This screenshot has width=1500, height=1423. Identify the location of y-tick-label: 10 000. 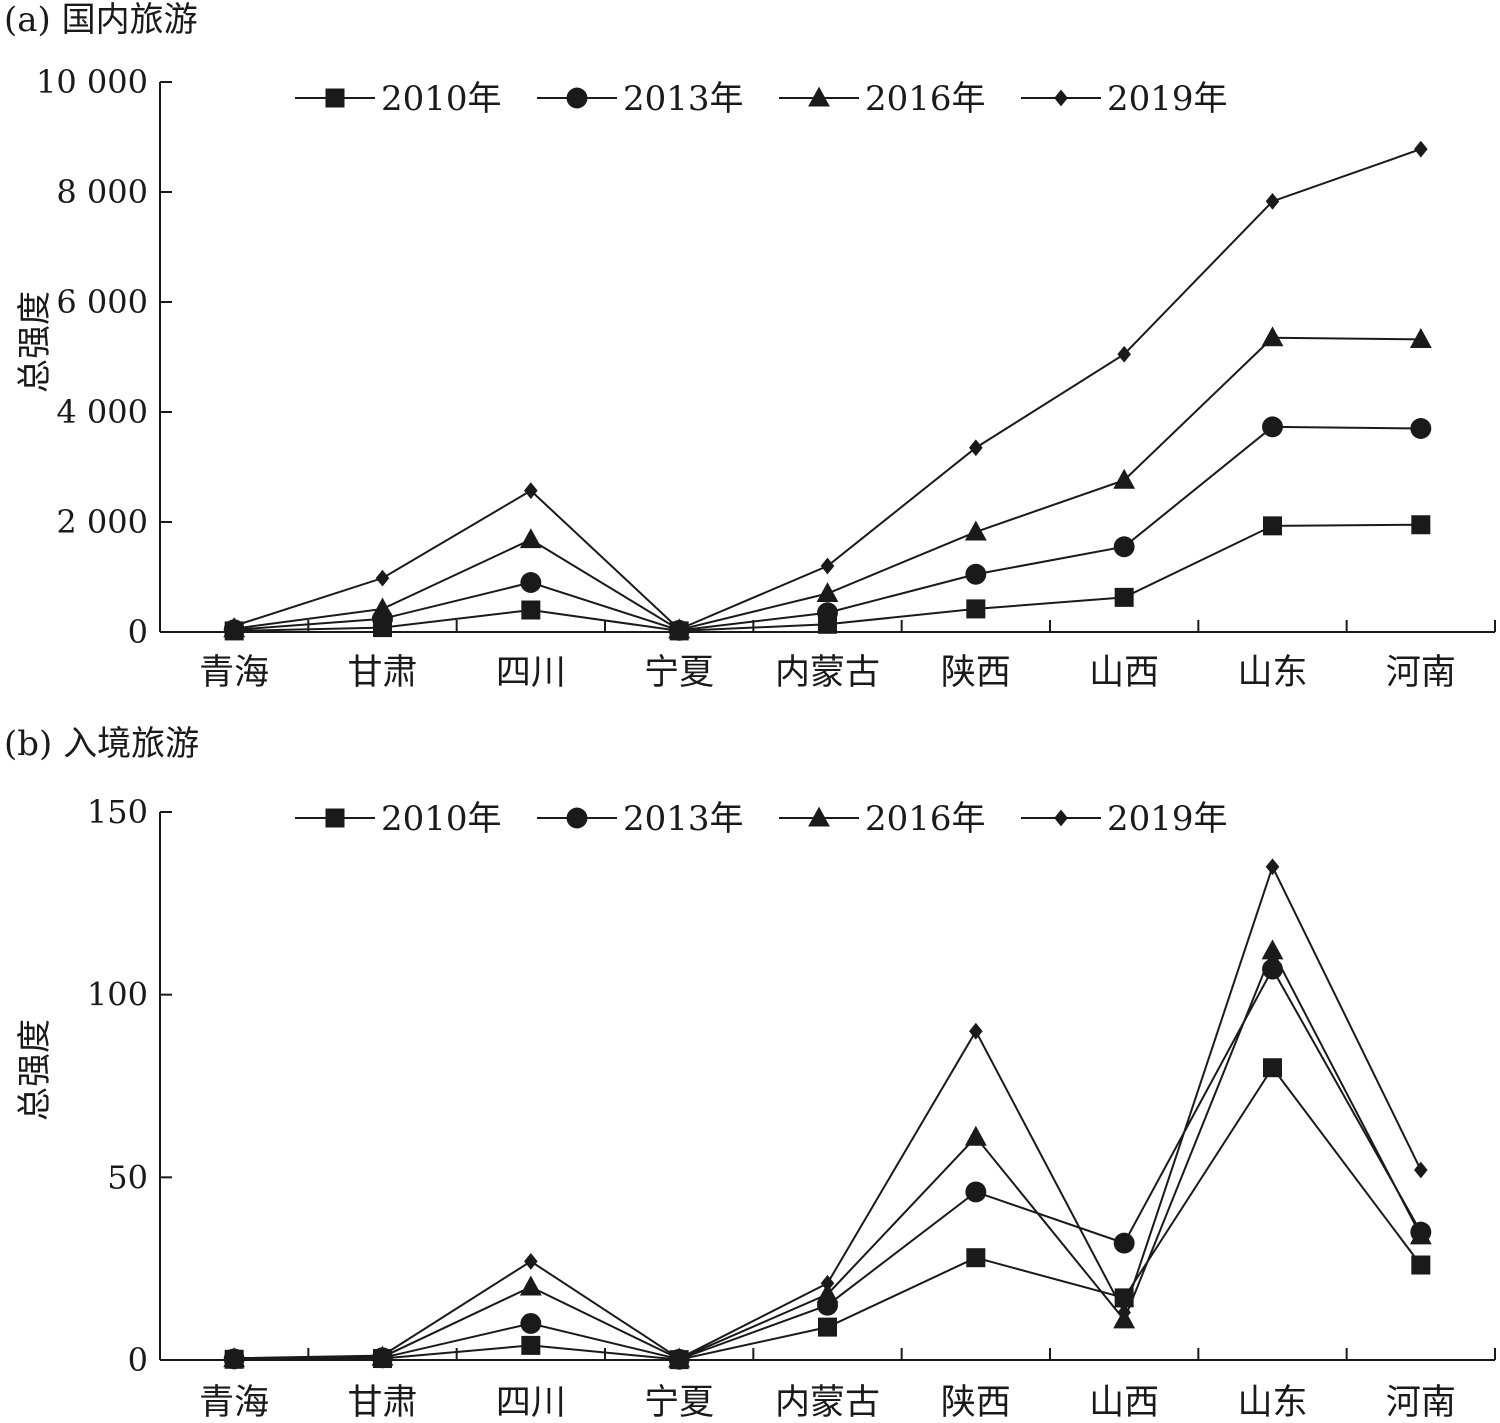
(92, 82).